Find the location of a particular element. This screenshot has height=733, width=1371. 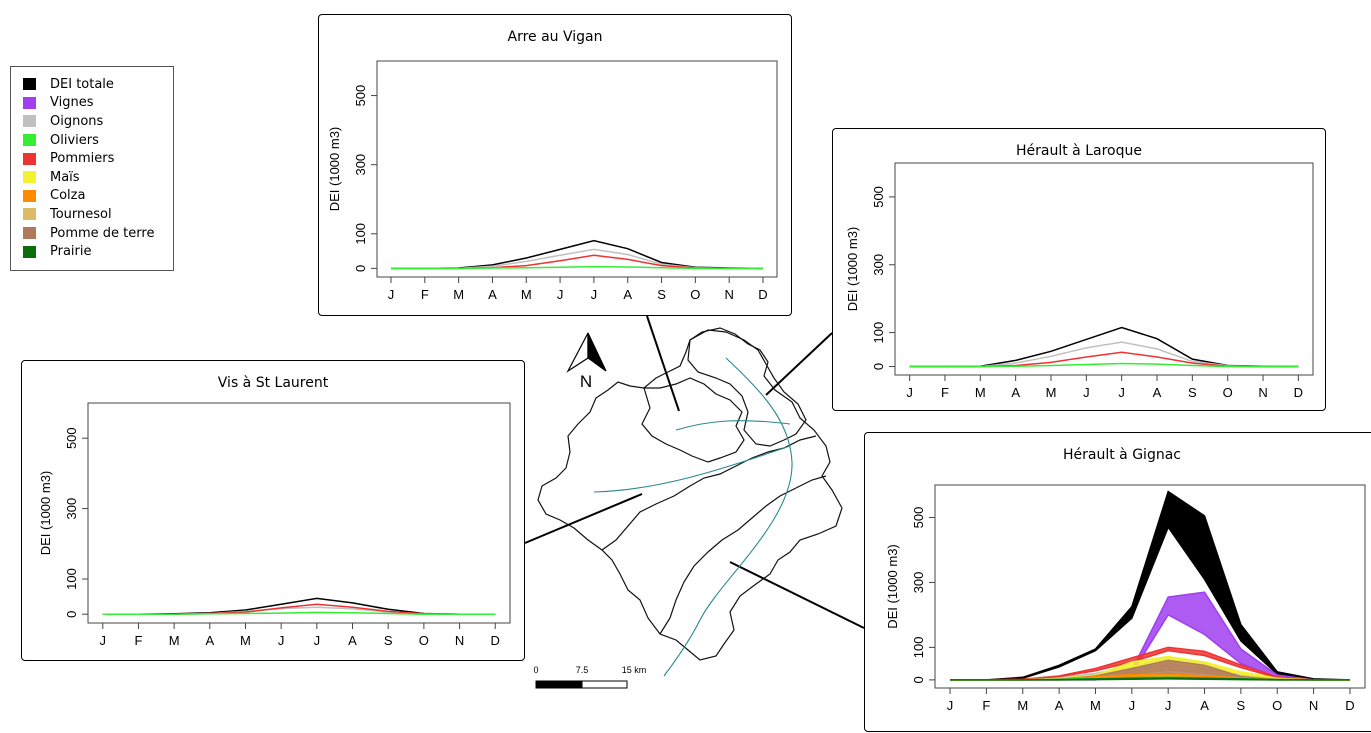

chart-arre-au-vigan: 0 100 300 500 DEI (1000 m3) J F M A M J J A S O N D is located at coordinates (552, 181).